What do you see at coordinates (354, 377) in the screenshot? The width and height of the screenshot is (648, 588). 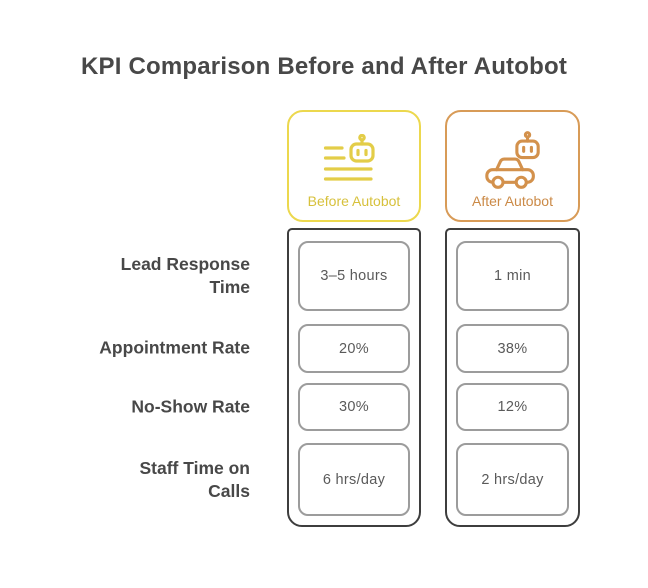 I see `before-autobot-column: 3–5 hours 20% 30% 6 hrs/day` at bounding box center [354, 377].